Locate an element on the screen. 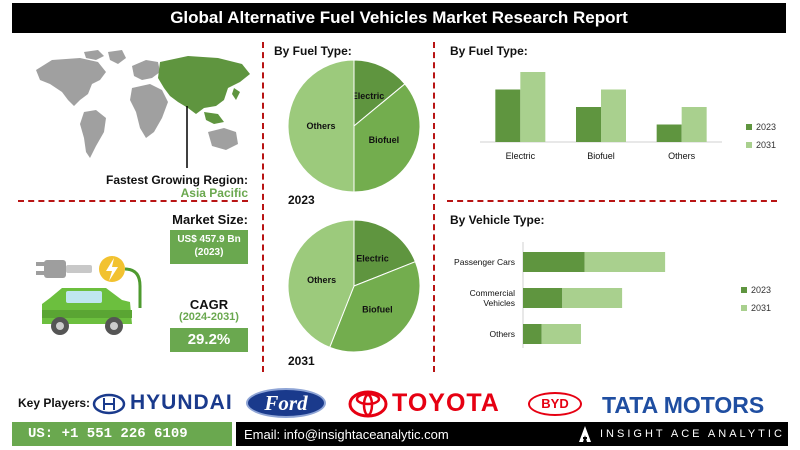 Image resolution: width=800 pixels, height=450 pixels. bar-electric-2023 is located at coordinates (508, 115).